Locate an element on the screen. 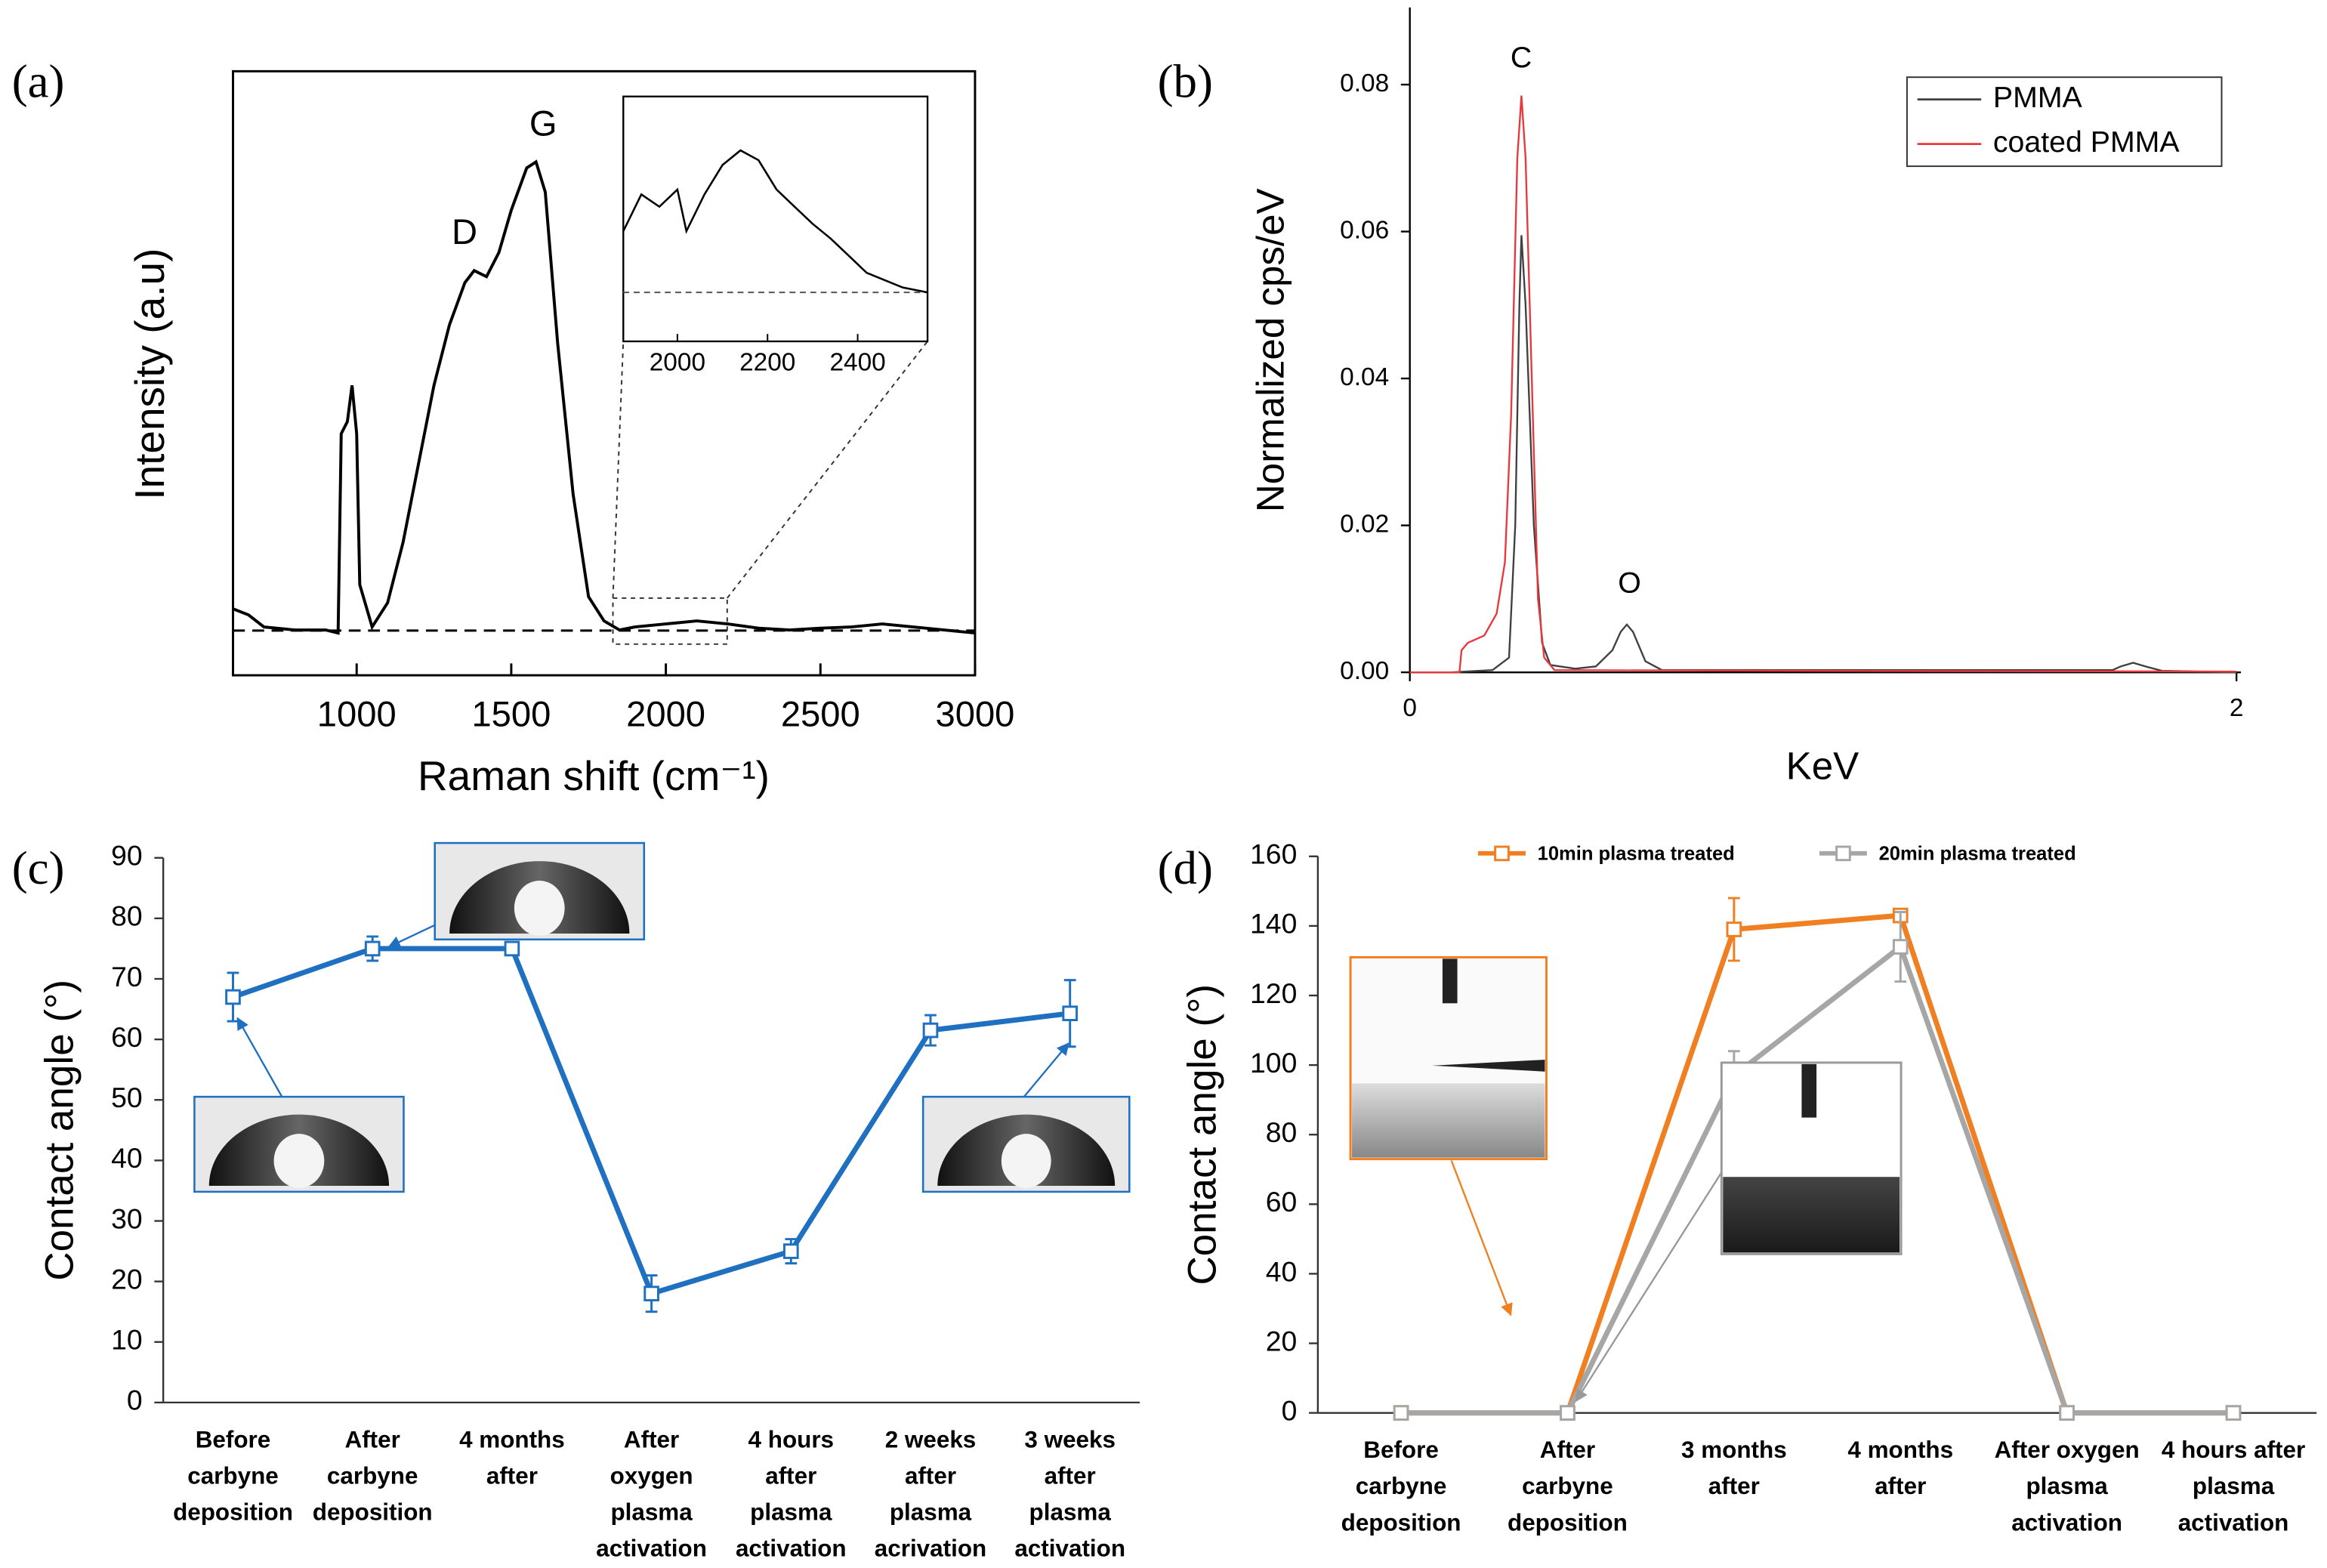 The image size is (2327, 1568). x-tick-label: 1000 is located at coordinates (357, 714).